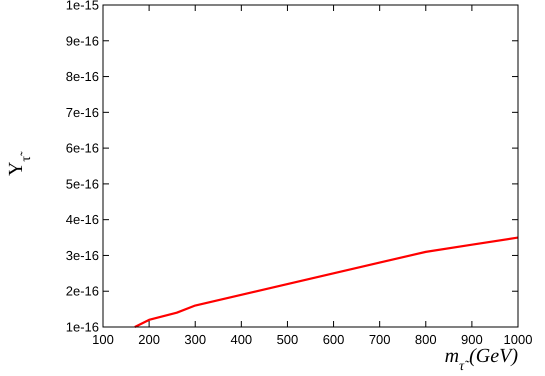  I want to click on x-tick-label: 700, so click(379, 339).